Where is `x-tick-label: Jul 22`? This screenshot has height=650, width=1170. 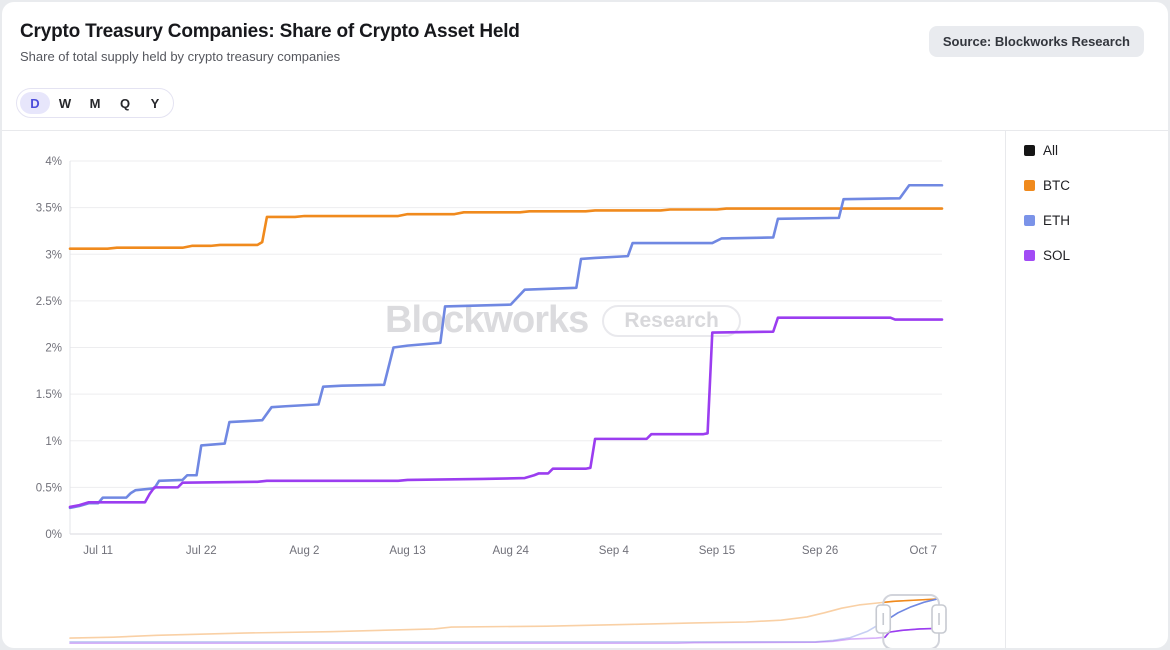
x-tick-label: Jul 22 is located at coordinates (201, 551).